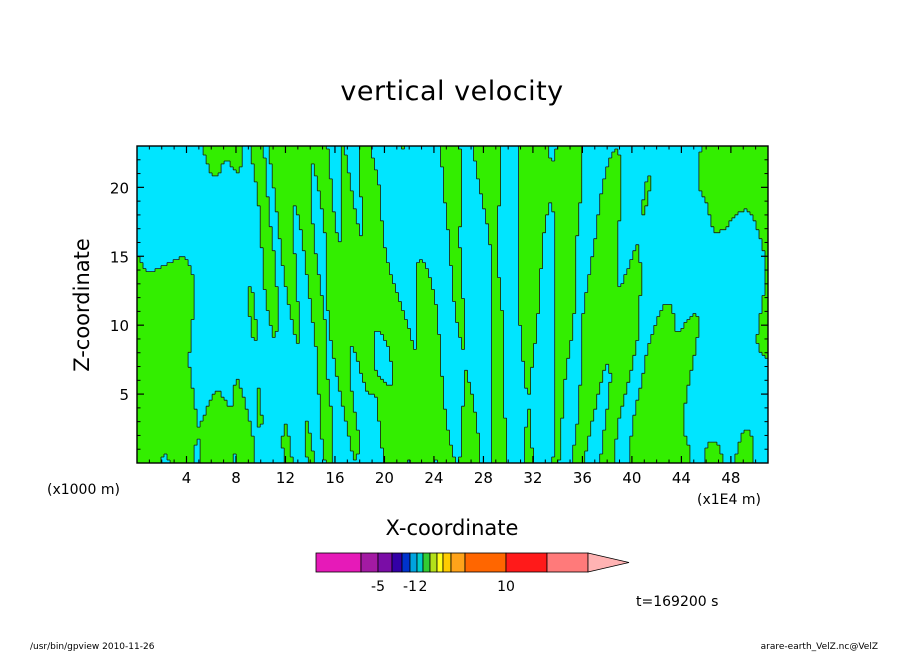 The image size is (904, 654). Describe the element at coordinates (83, 490) in the screenshot. I see `x-unit-note: (x1000 m)` at that location.